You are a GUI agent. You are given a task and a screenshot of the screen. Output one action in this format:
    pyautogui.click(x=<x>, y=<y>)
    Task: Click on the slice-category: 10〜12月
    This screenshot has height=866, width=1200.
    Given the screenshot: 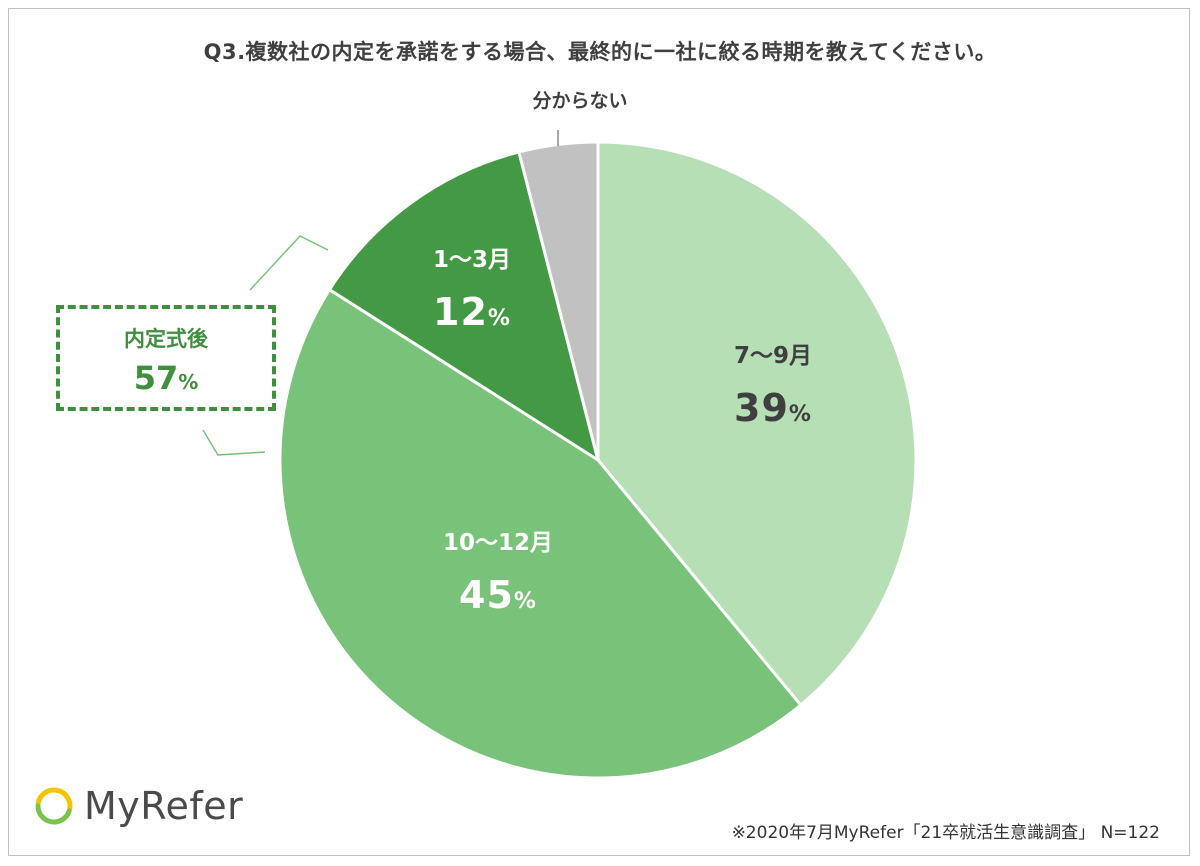 What is the action you would take?
    pyautogui.click(x=498, y=543)
    